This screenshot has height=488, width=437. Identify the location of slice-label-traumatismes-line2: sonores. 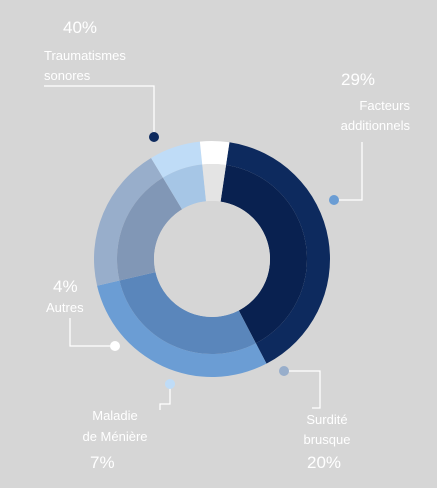
(67, 75).